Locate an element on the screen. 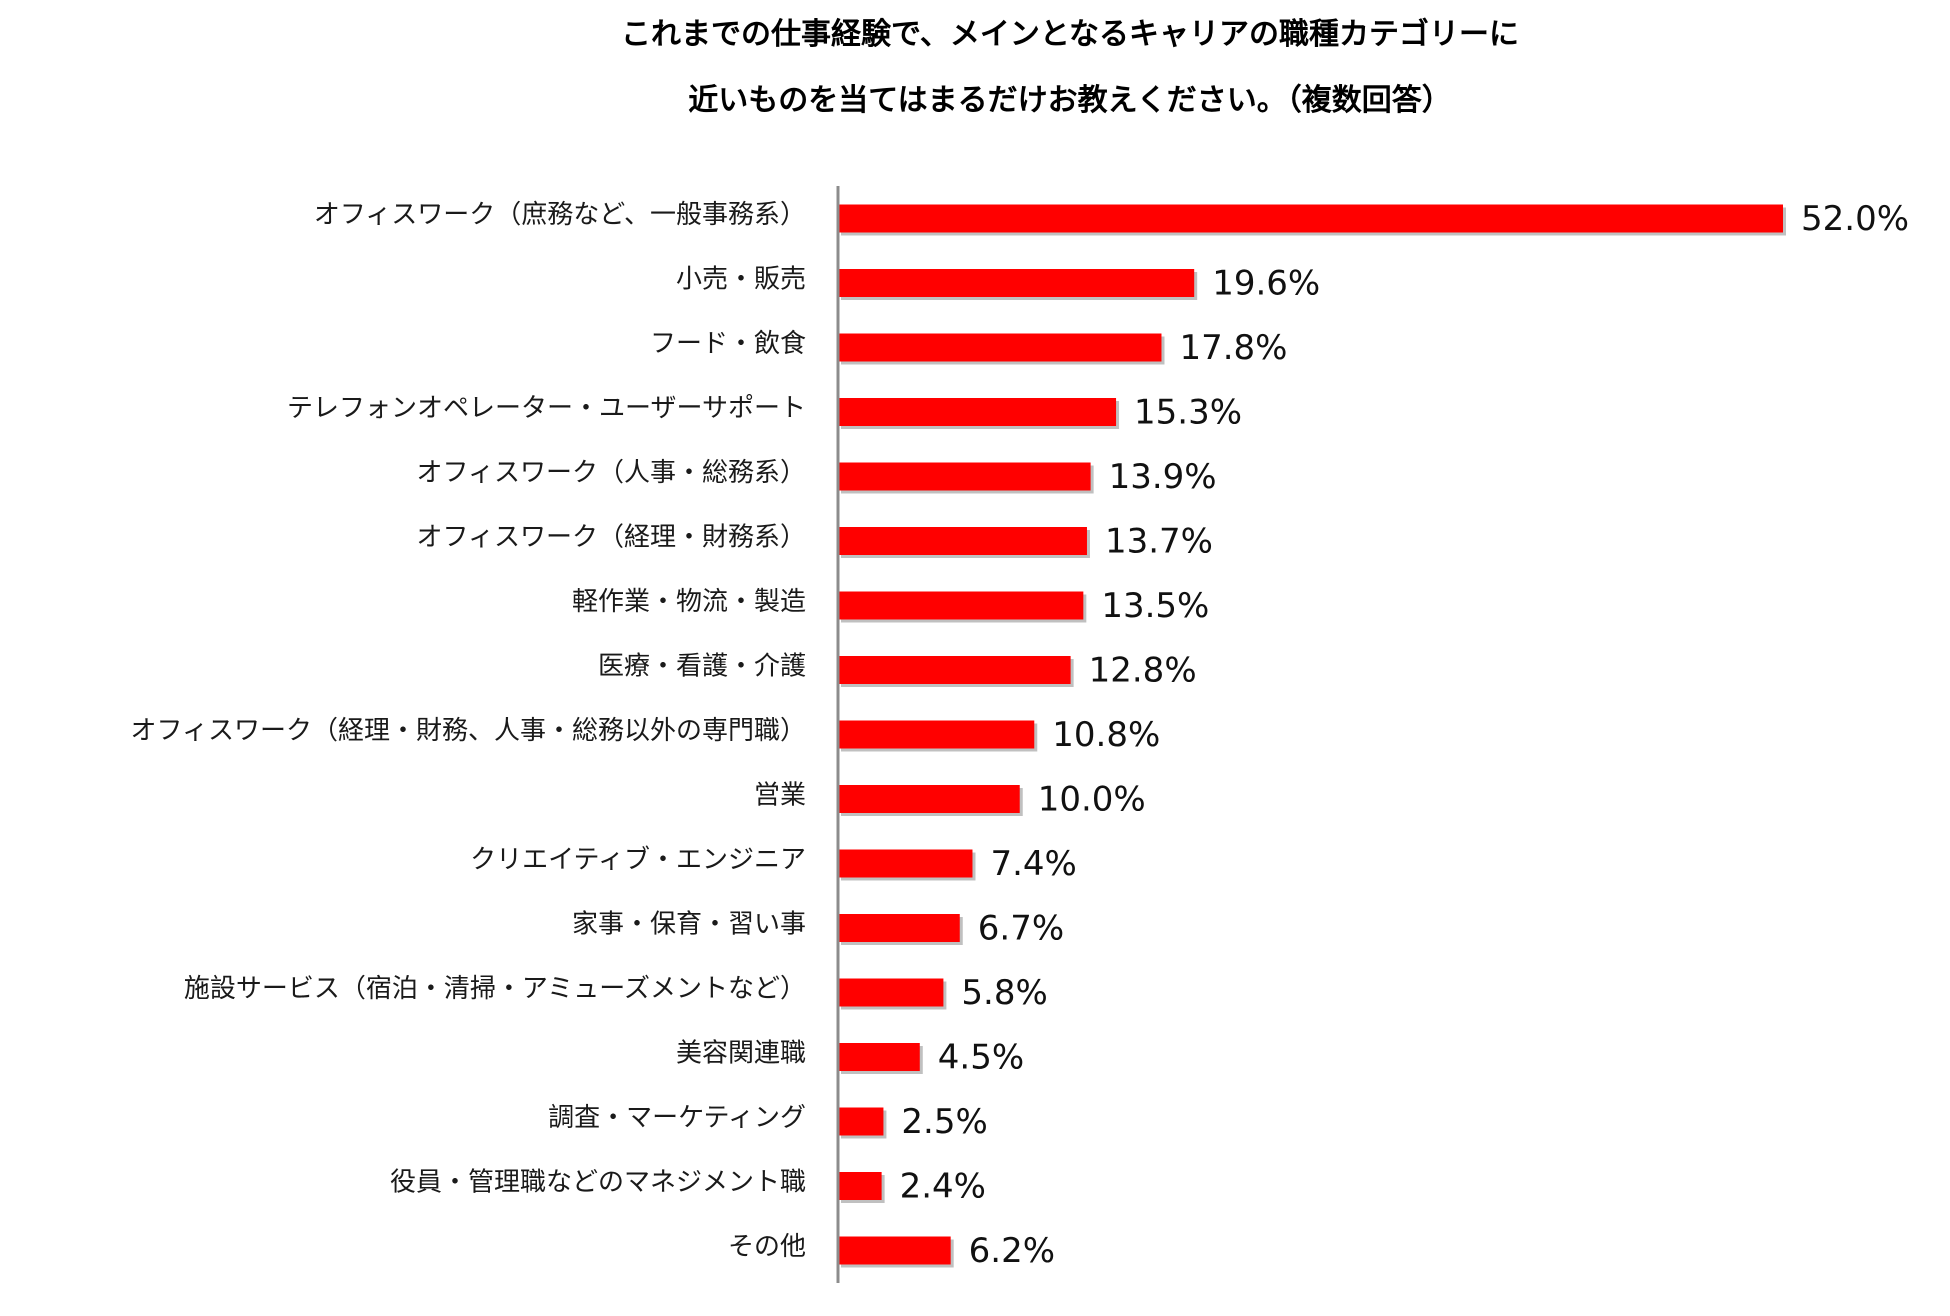  value-label: 19.6% is located at coordinates (1266, 284).